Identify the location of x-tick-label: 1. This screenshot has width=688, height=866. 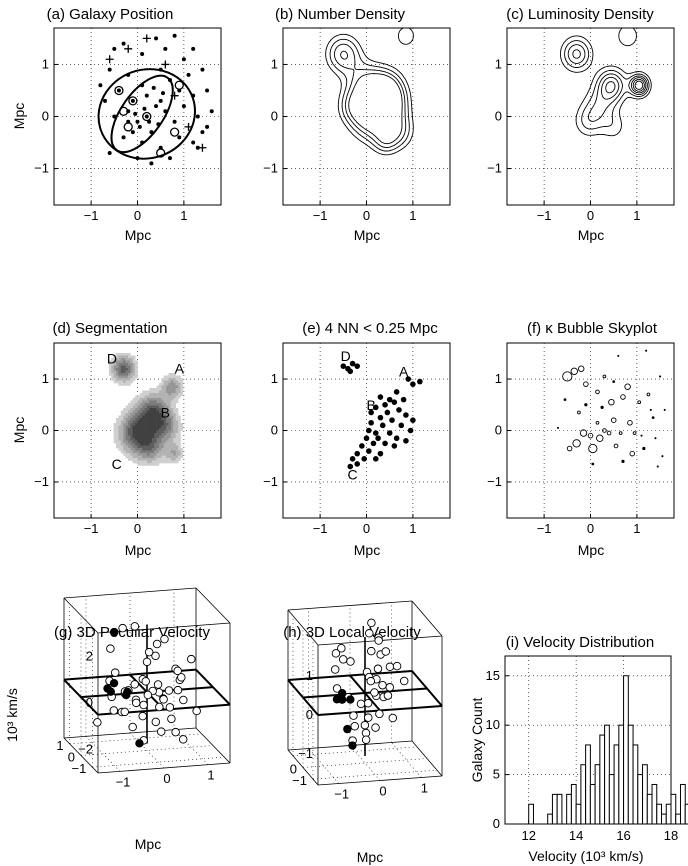
(412, 215).